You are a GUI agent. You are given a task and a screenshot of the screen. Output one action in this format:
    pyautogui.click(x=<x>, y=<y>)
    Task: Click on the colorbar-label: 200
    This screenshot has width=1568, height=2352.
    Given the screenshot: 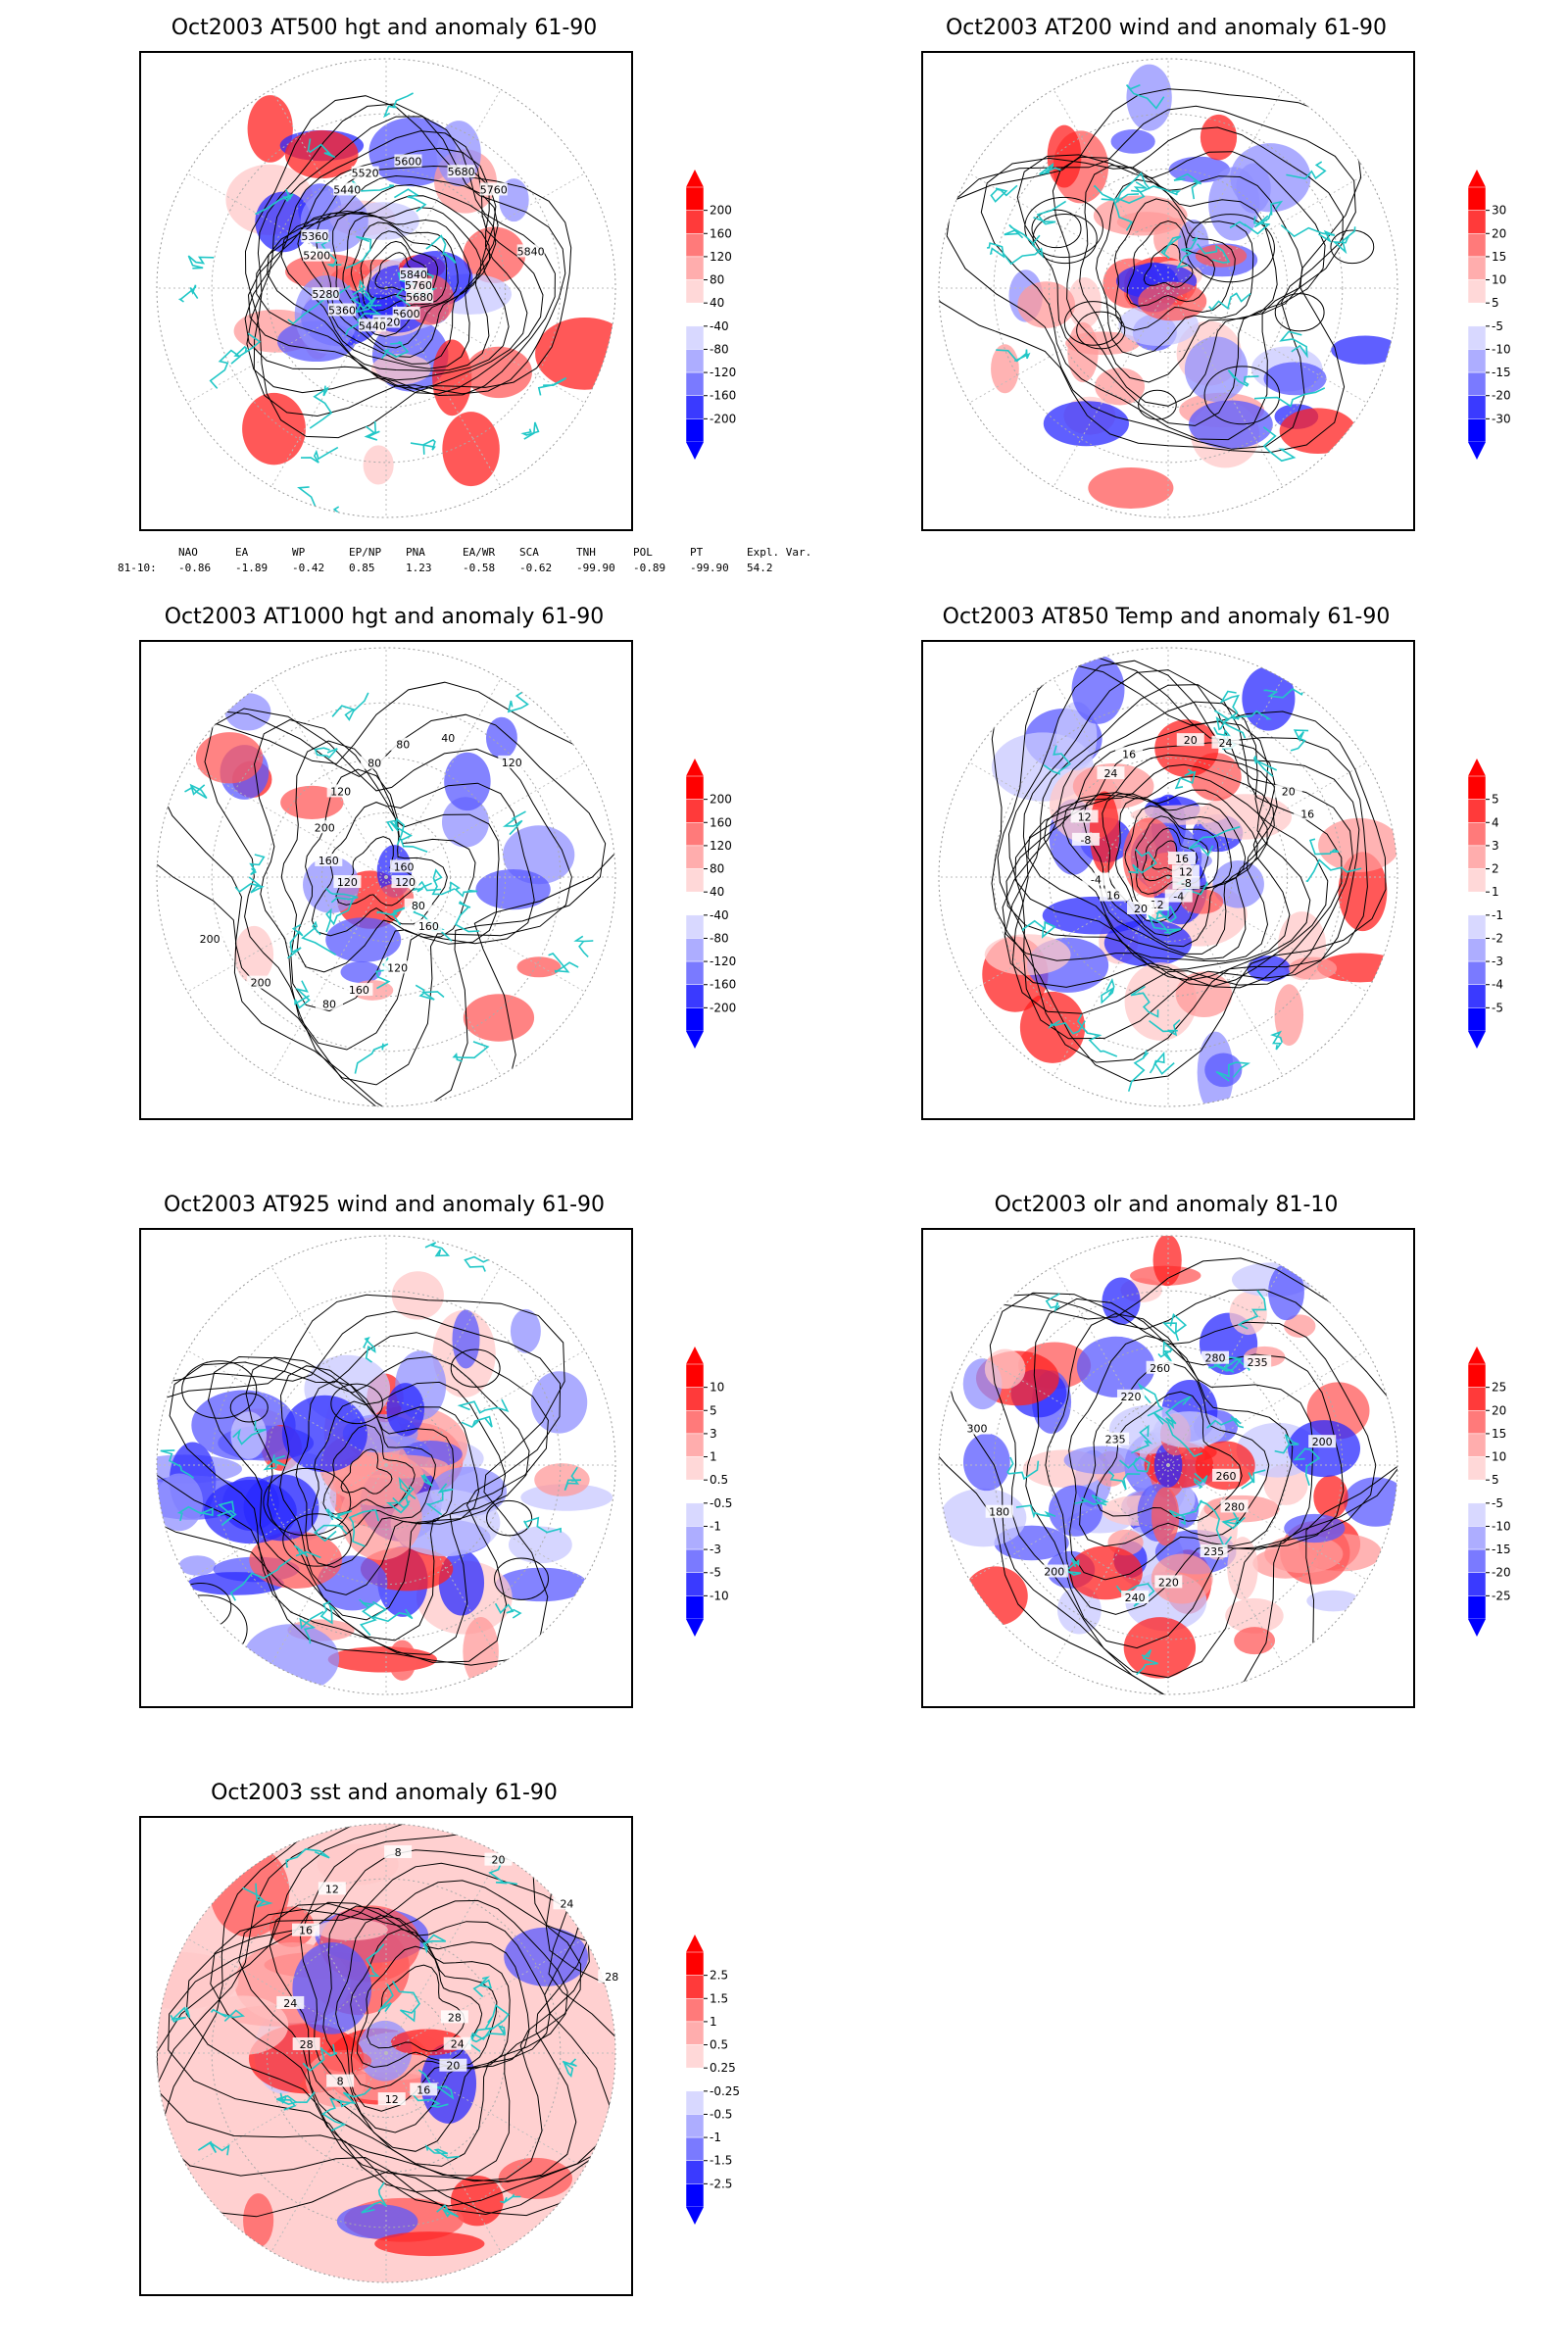 What is the action you would take?
    pyautogui.click(x=721, y=800)
    